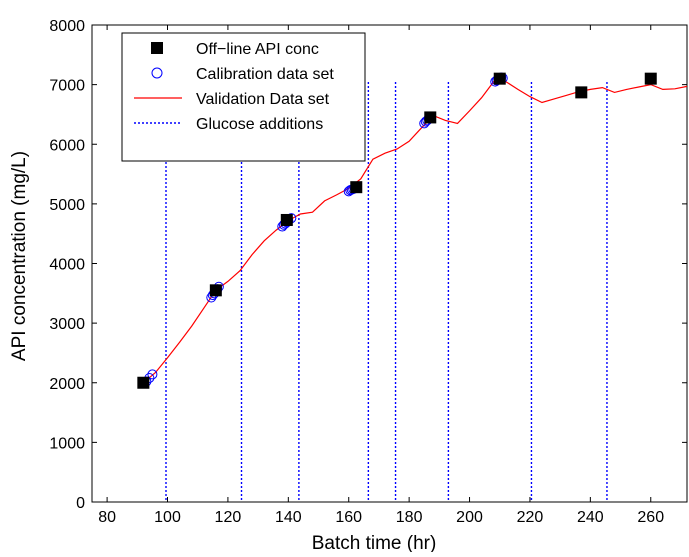 Image resolution: width=689 pixels, height=557 pixels. What do you see at coordinates (263, 99) in the screenshot?
I see `legend-label: Validation Data set` at bounding box center [263, 99].